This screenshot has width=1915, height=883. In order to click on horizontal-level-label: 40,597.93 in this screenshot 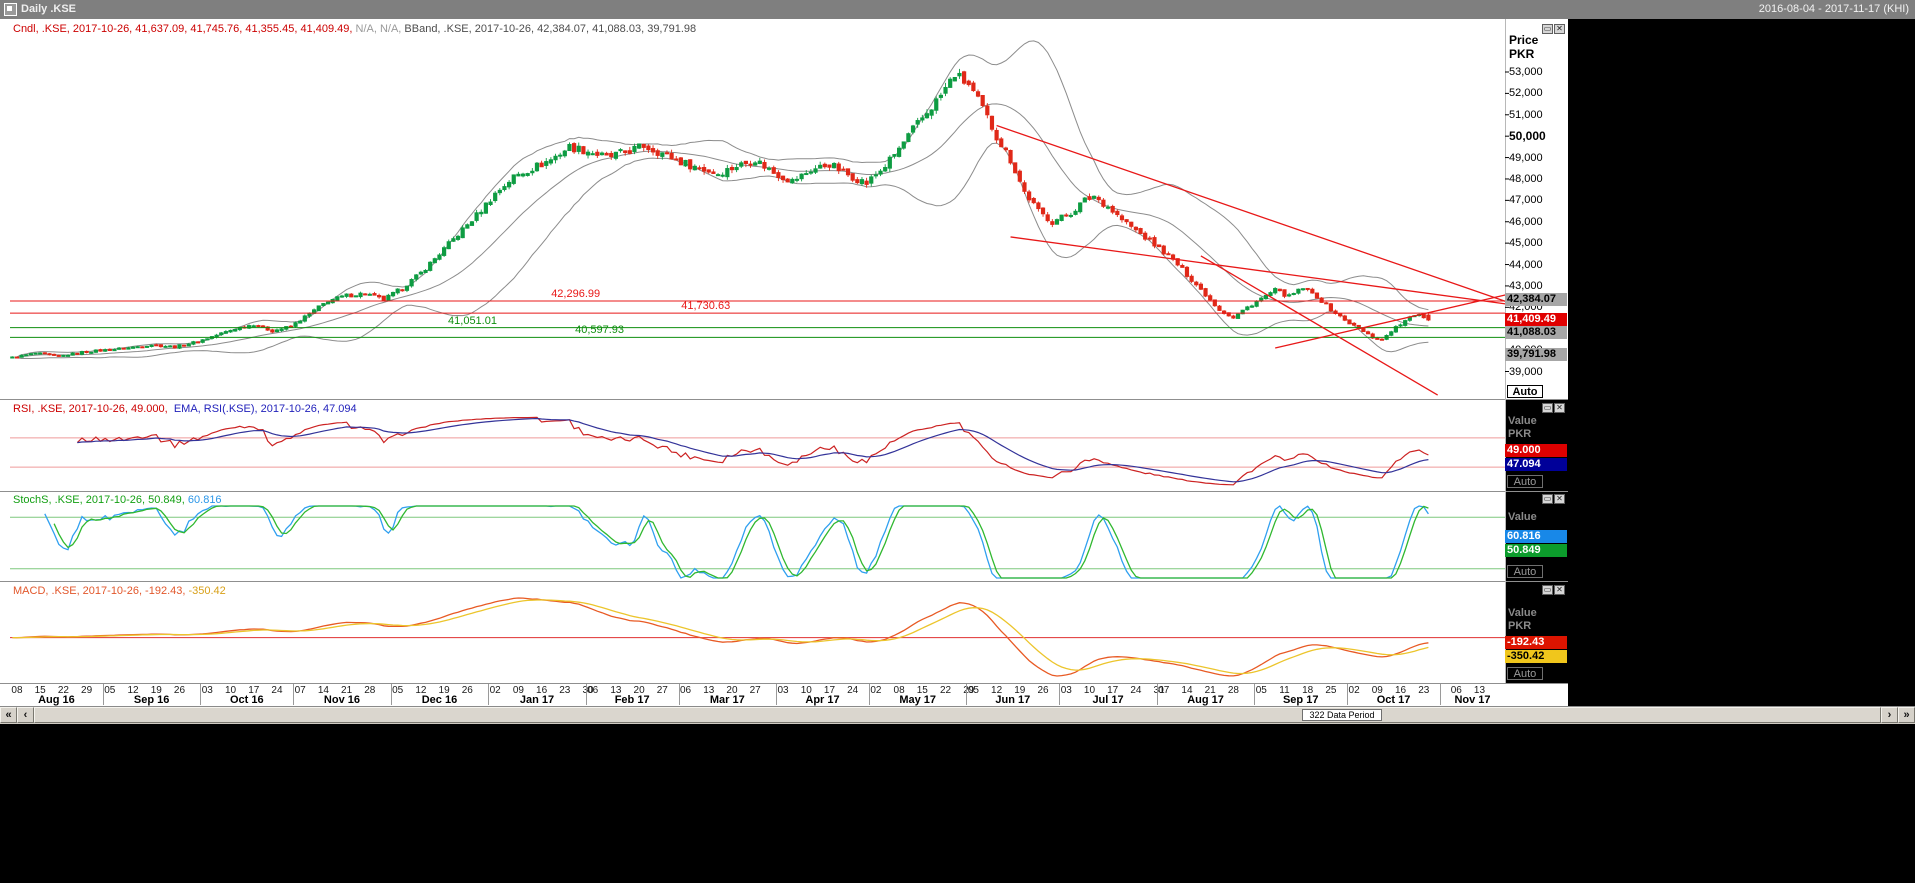, I will do `click(600, 330)`.